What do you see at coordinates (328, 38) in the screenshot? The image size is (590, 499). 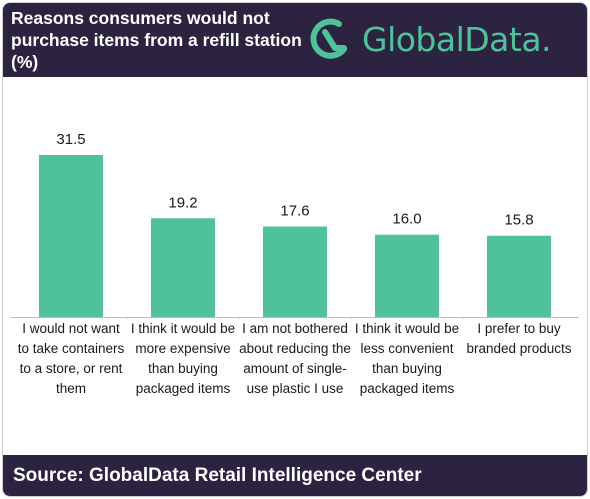 I see `globaldata-logo-icon` at bounding box center [328, 38].